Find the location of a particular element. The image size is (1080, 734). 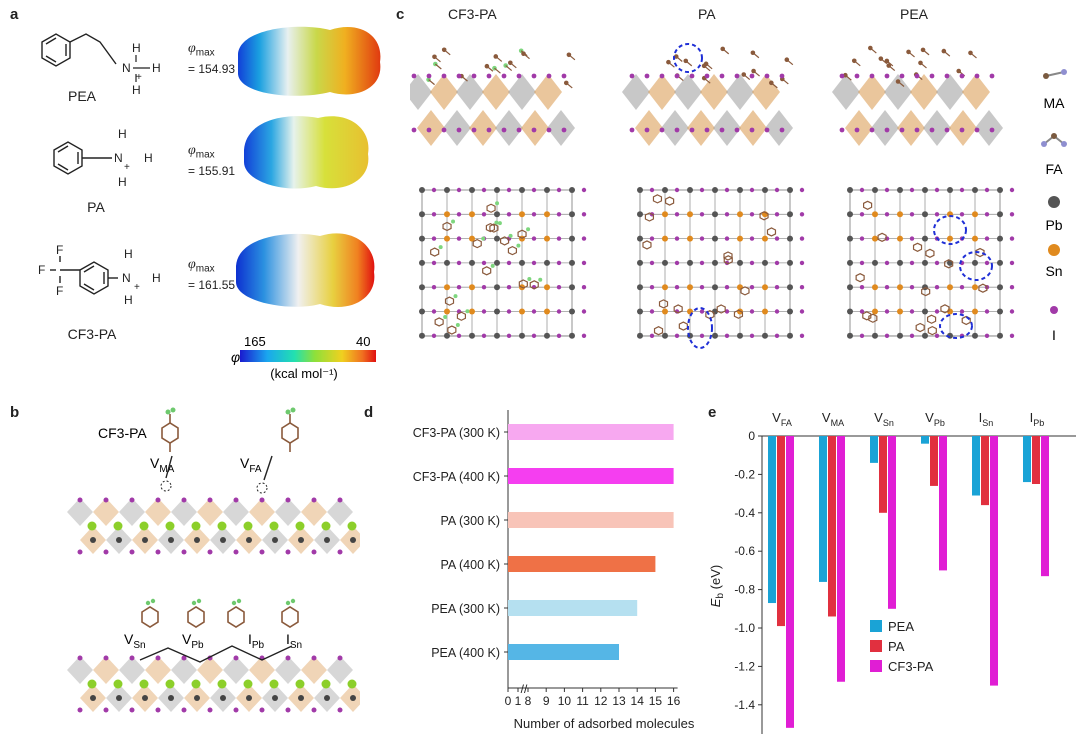

svg-text: N is located at coordinates (126, 278).